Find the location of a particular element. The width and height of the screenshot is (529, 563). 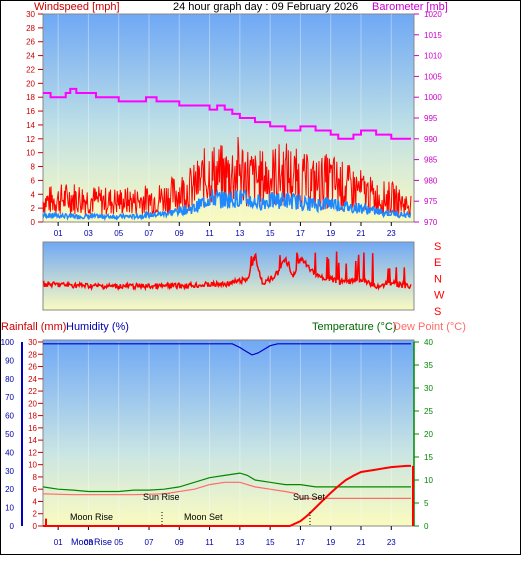

humidity-tick-label: 20 is located at coordinates (9, 489).